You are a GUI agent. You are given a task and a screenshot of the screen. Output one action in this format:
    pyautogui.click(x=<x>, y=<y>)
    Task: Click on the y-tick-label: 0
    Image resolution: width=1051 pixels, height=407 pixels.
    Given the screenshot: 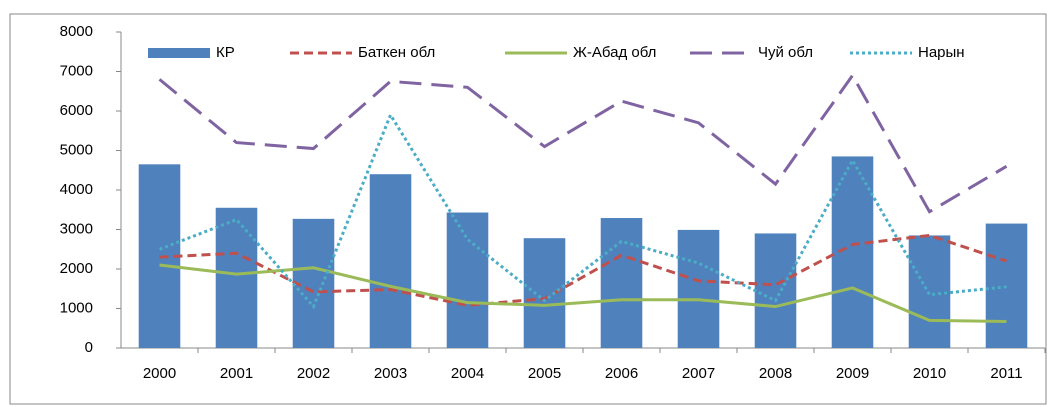 What is the action you would take?
    pyautogui.click(x=89, y=347)
    